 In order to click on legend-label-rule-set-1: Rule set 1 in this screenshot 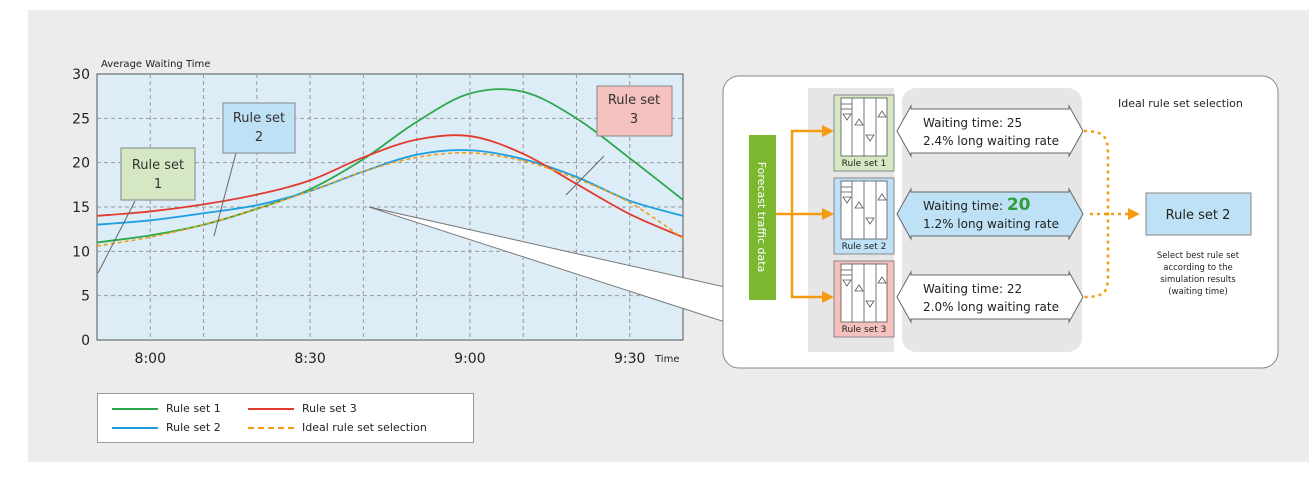, I will do `click(193, 408)`.